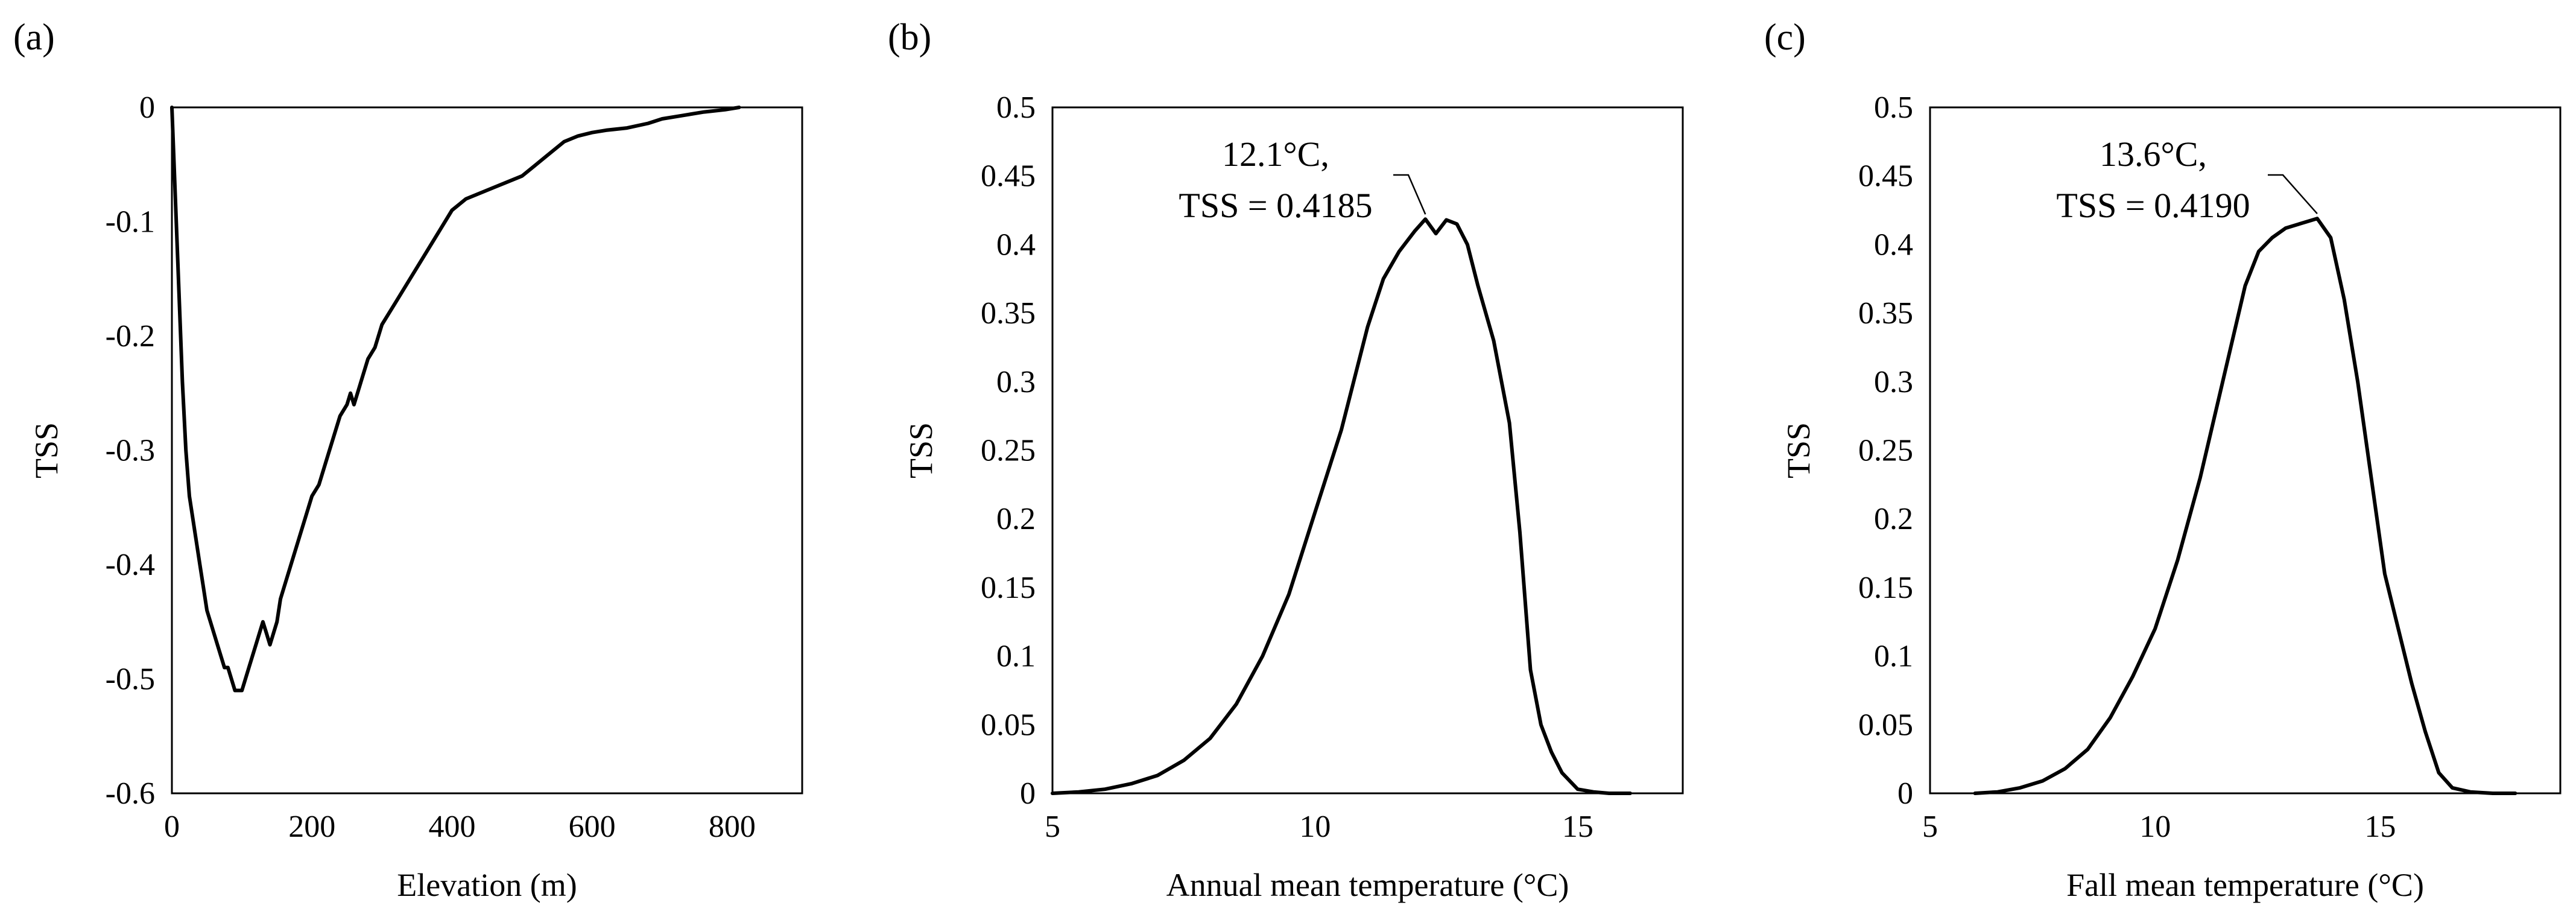 Image resolution: width=2576 pixels, height=920 pixels. What do you see at coordinates (732, 827) in the screenshot?
I see `x-tick-label: 800` at bounding box center [732, 827].